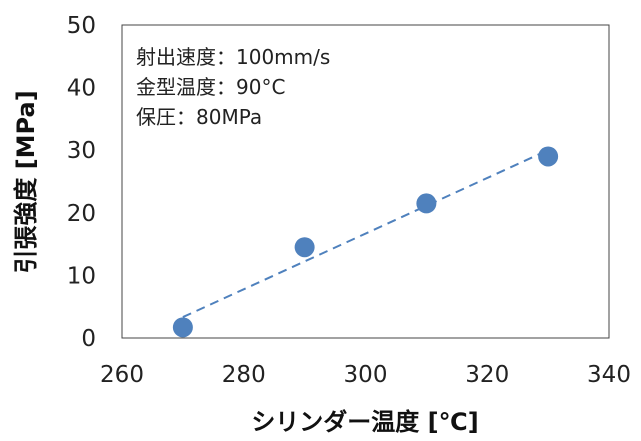 The image size is (641, 441). I want to click on x-tick-label: 320, so click(487, 375).